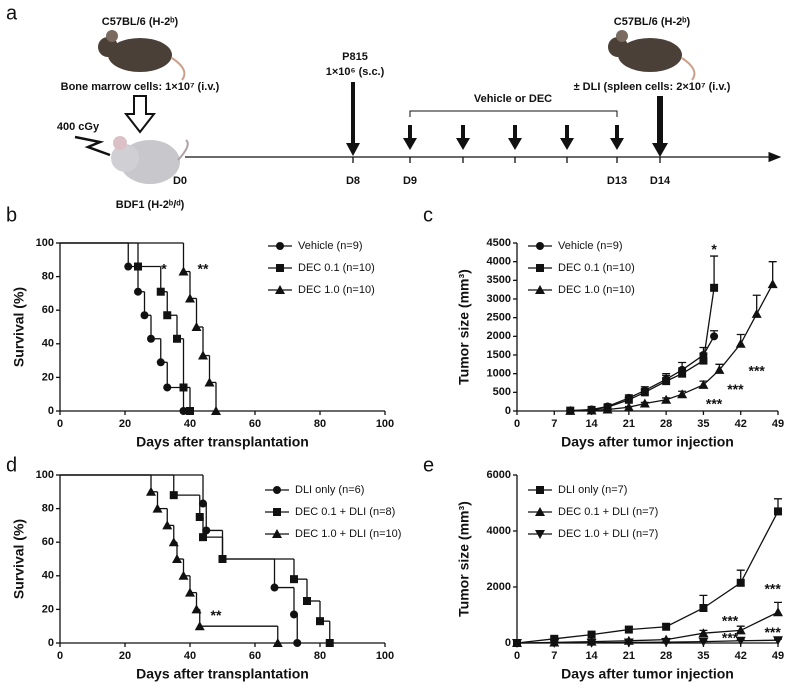 Image resolution: width=786 pixels, height=694 pixels. What do you see at coordinates (255, 424) in the screenshot?
I see `x-tick-label: 60` at bounding box center [255, 424].